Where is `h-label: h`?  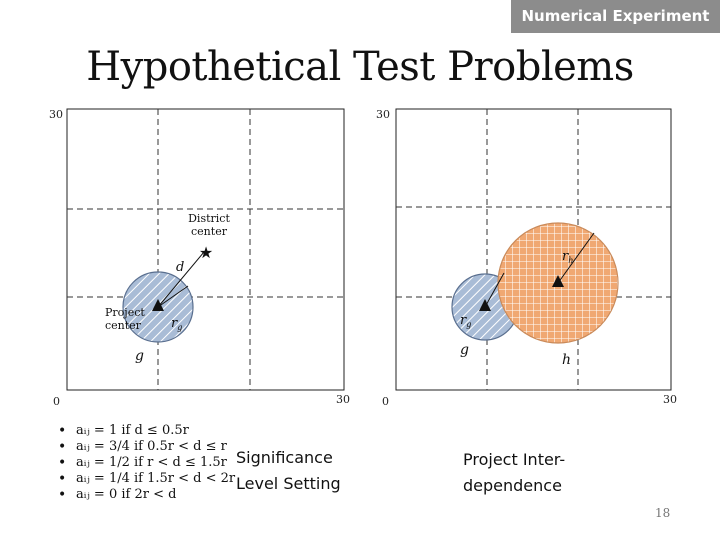
h-label: h is located at coordinates (566, 360).